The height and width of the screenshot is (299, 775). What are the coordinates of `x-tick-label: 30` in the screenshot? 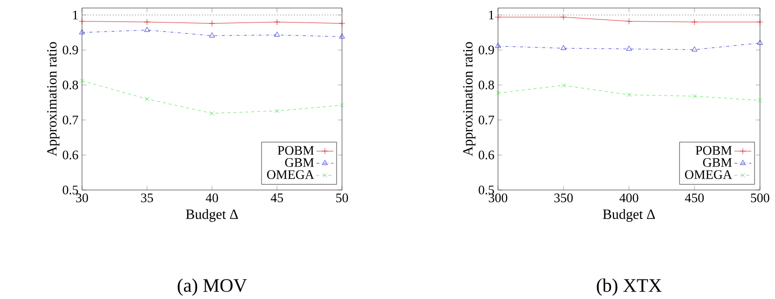 It's located at (82, 197).